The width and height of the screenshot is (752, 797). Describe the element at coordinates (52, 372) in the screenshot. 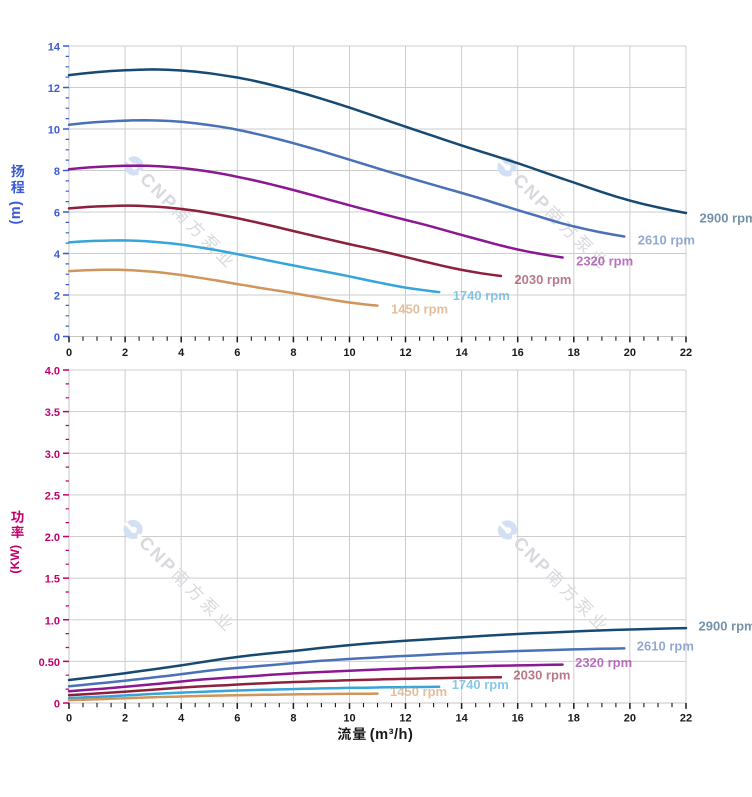

I see `svg-text: 4.0` at that location.